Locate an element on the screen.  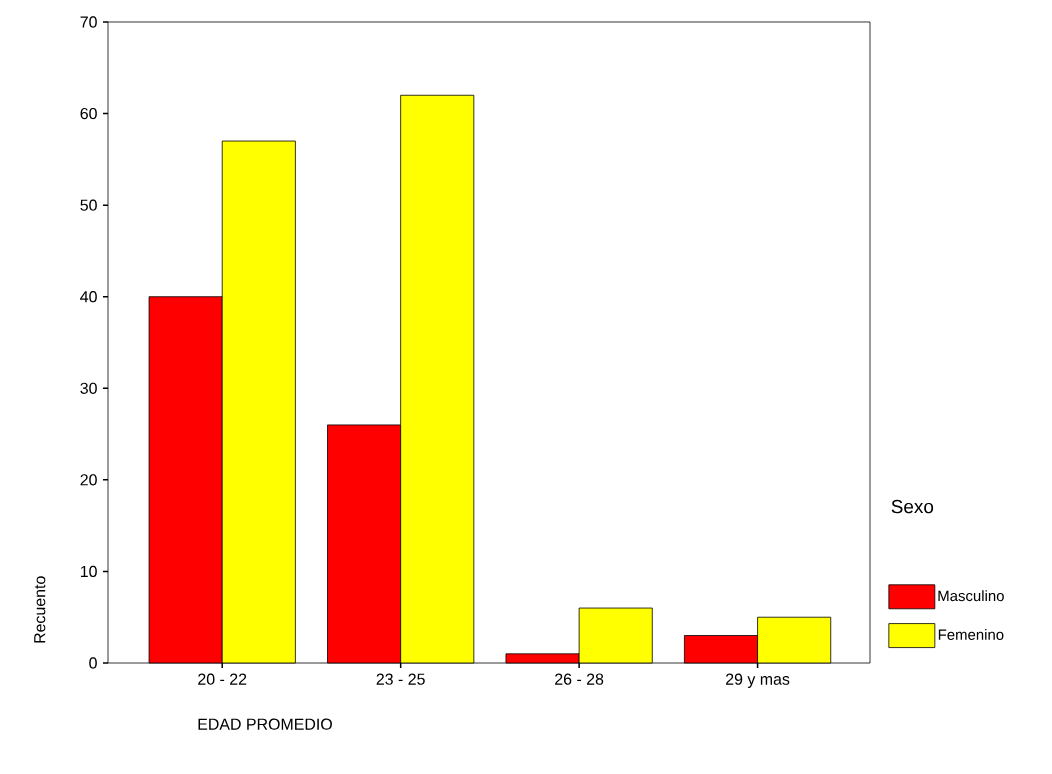
x-tick-label: 29 y mas is located at coordinates (758, 680).